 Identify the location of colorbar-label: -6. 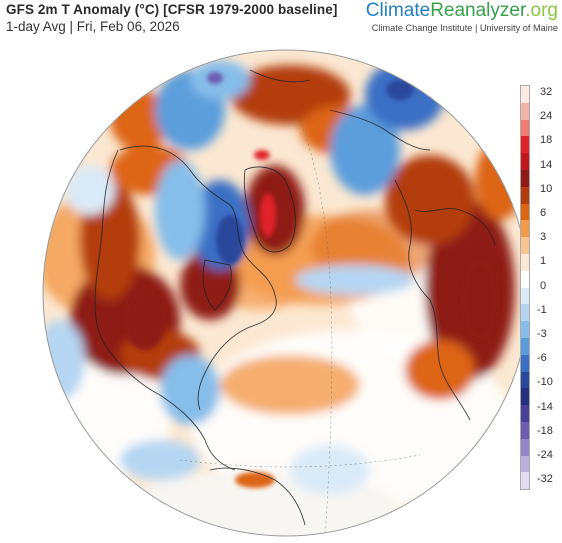
(542, 358).